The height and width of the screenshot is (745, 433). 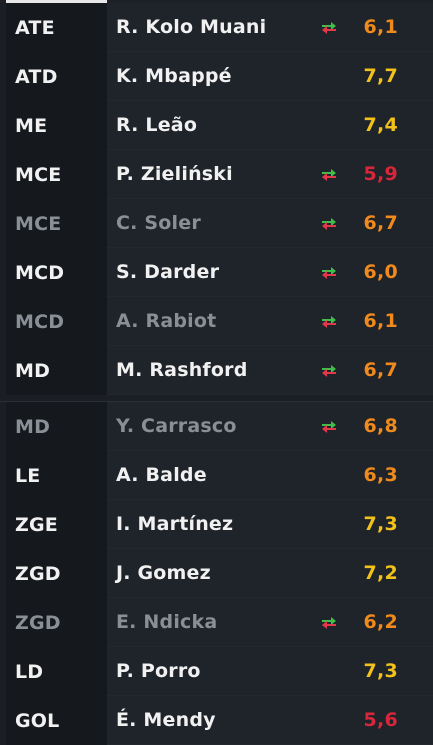 What do you see at coordinates (380, 426) in the screenshot?
I see `player-rating: 6,8` at bounding box center [380, 426].